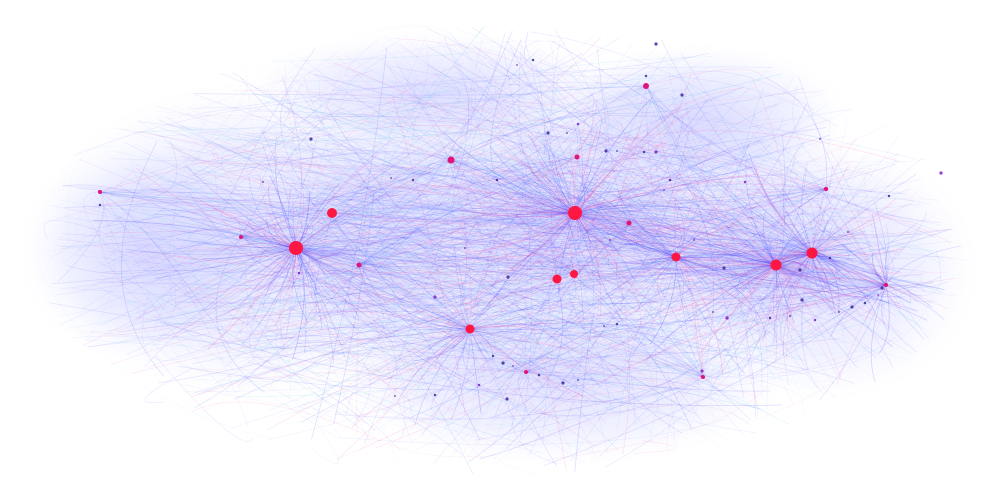 This screenshot has height=500, width=999. I want to click on hub-node-h13, so click(577, 157).